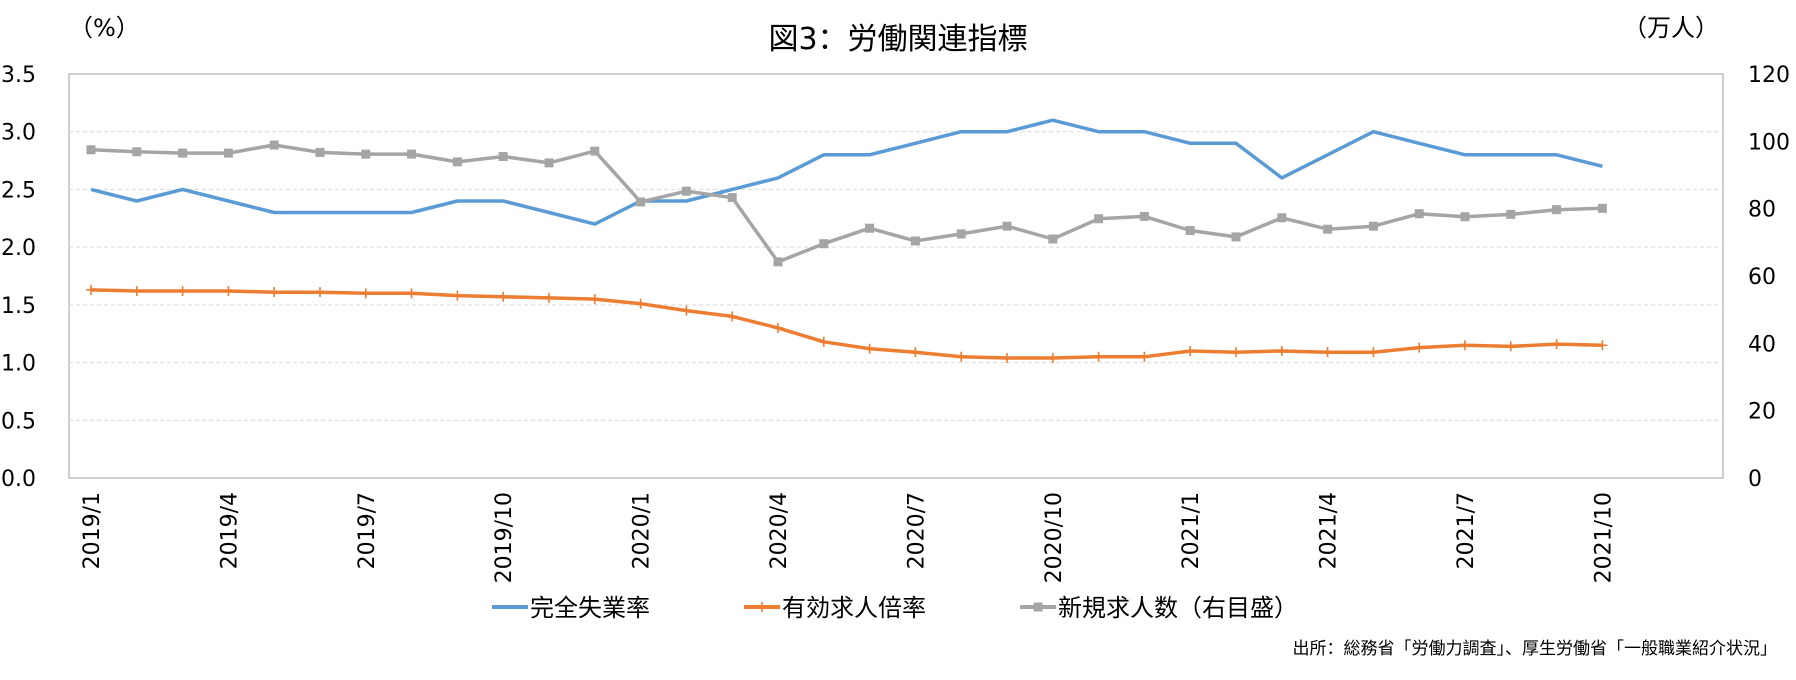 The width and height of the screenshot is (1796, 680). I want to click on left-axis-tick-label: 3.5, so click(18, 75).